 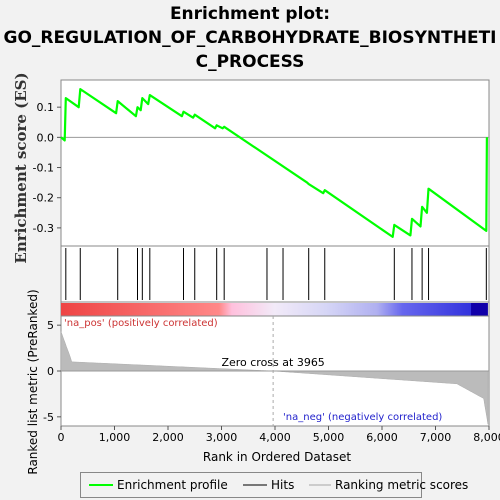 I want to click on rank-colorbar, so click(x=274, y=309).